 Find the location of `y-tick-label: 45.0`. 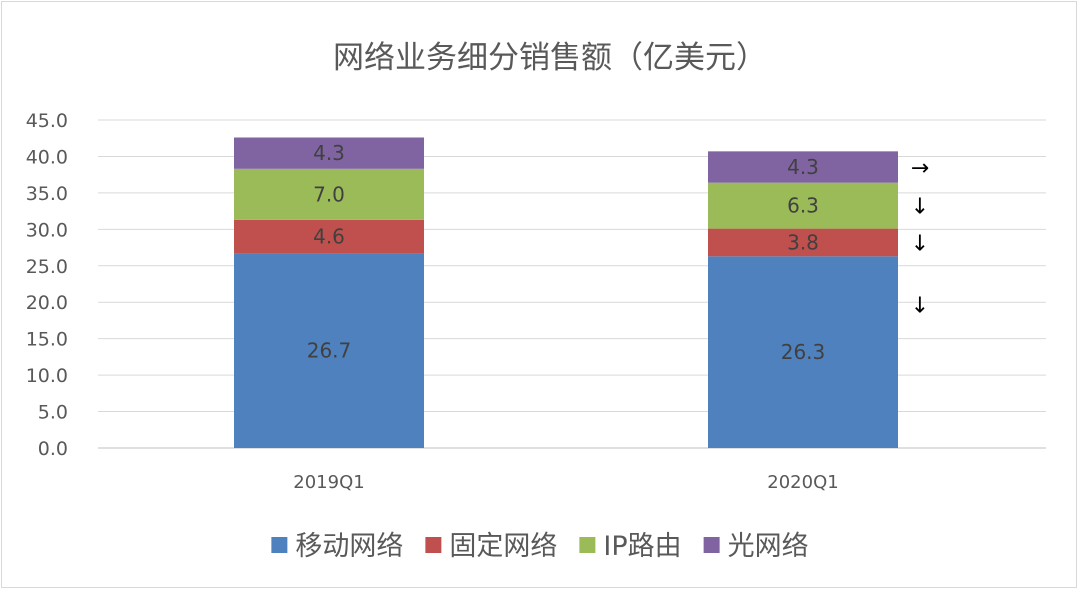

y-tick-label: 45.0 is located at coordinates (47, 121).